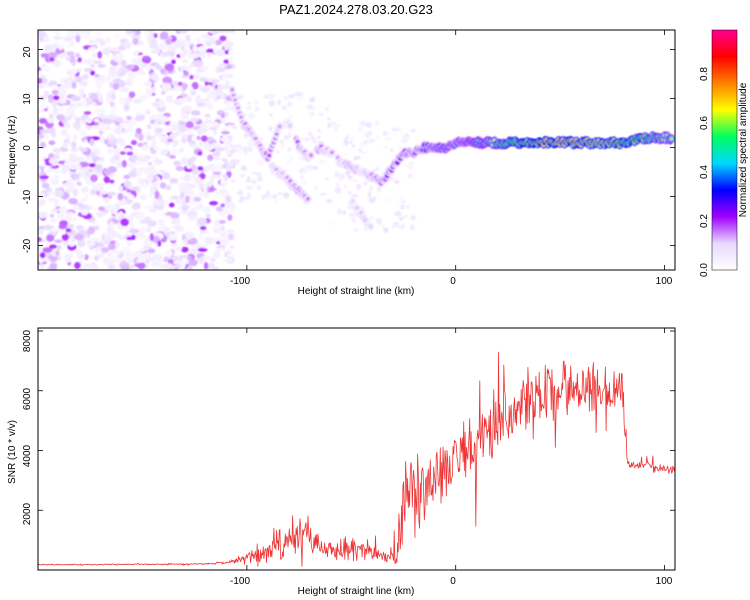  I want to click on spectrogram-y-axis-label: Frequency (Hz), so click(12, 150).